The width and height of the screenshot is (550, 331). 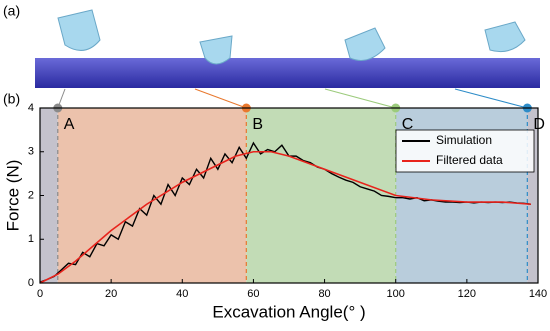 What do you see at coordinates (69, 124) in the screenshot?
I see `marker-label: A` at bounding box center [69, 124].